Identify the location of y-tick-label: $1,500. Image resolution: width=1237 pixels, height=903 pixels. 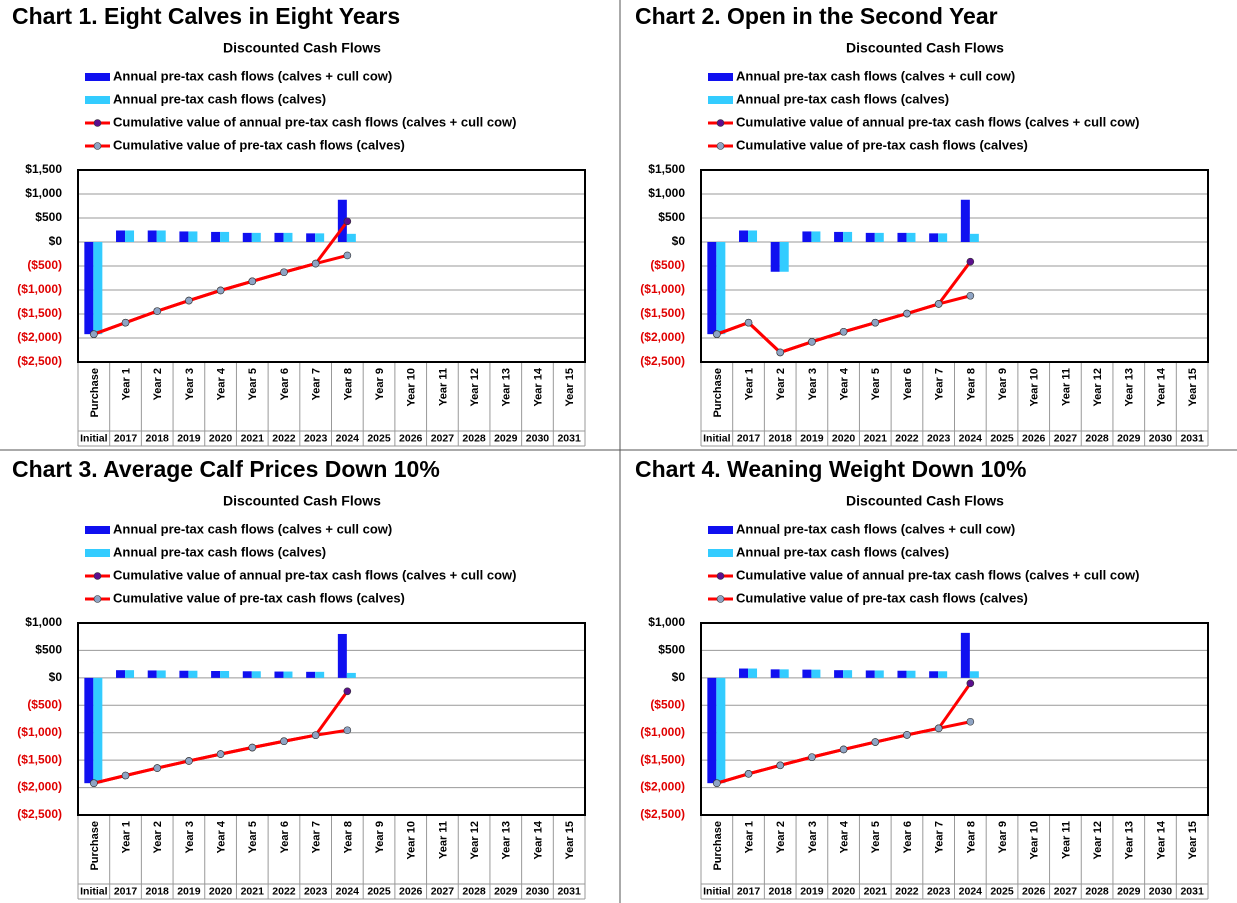
(666, 169).